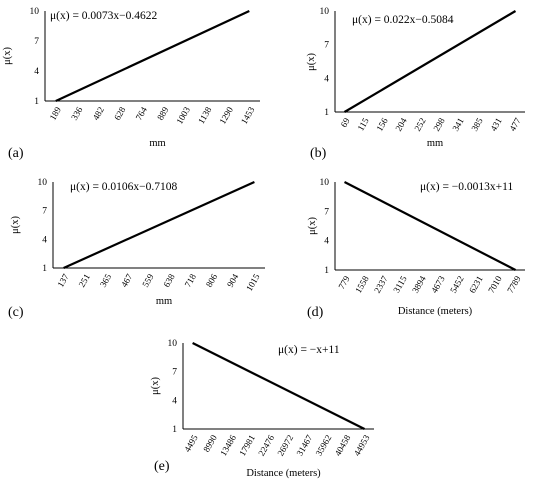  What do you see at coordinates (285, 445) in the screenshot?
I see `x-tick-label: 26972` at bounding box center [285, 445].